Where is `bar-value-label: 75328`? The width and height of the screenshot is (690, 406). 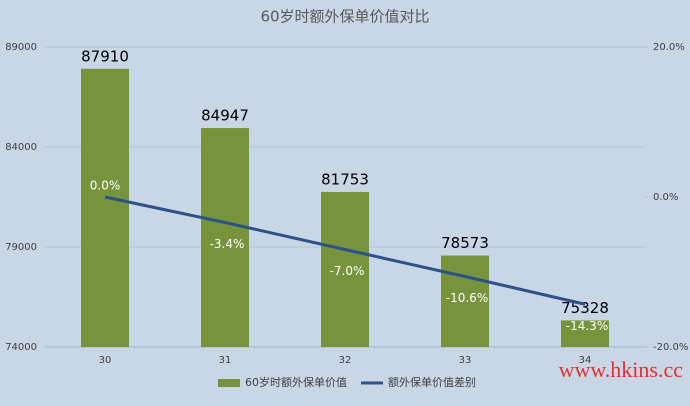 bar-value-label: 75328 is located at coordinates (585, 308).